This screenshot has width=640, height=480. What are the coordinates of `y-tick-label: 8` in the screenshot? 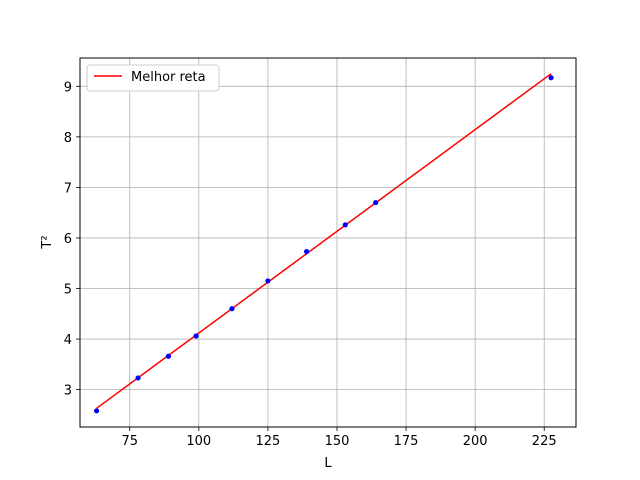 It's located at (68, 138).